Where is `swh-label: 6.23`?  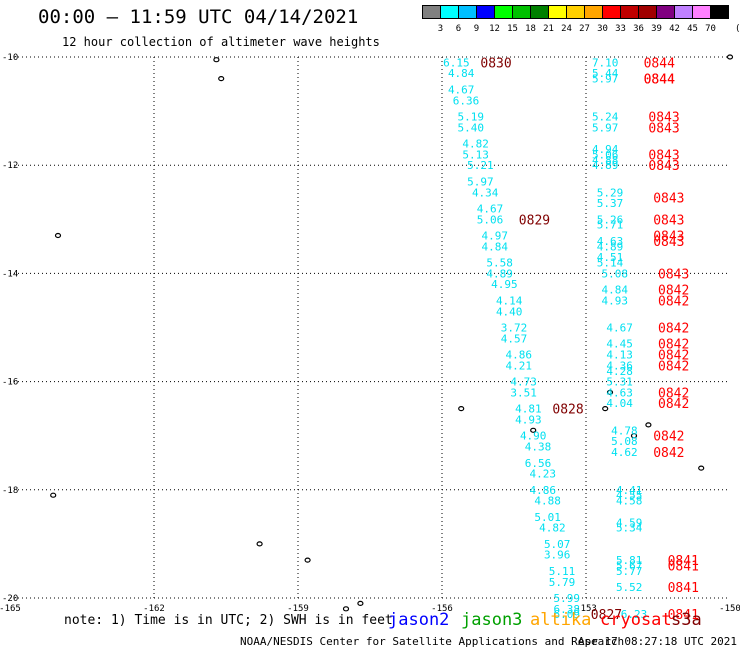
swh-label: 6.23 is located at coordinates (634, 614).